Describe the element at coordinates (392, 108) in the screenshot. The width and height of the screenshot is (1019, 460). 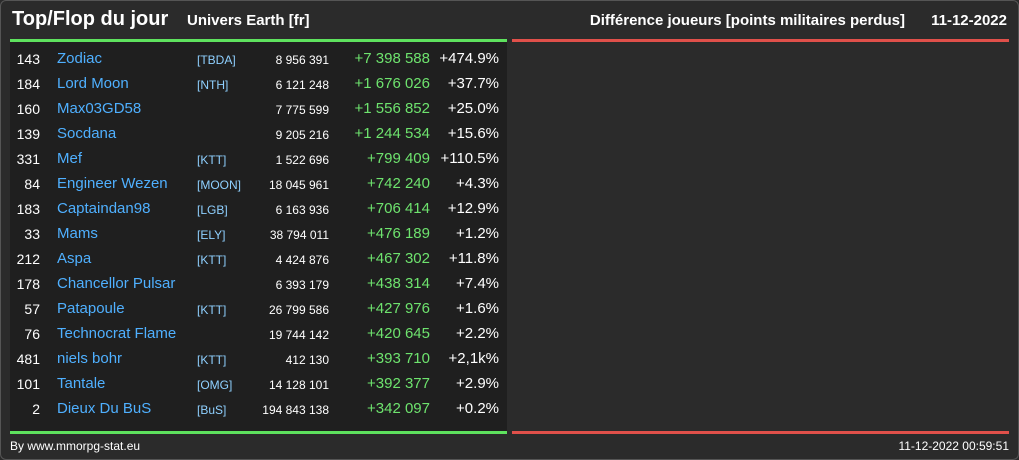
I see `points-difference: +1 556 852` at that location.